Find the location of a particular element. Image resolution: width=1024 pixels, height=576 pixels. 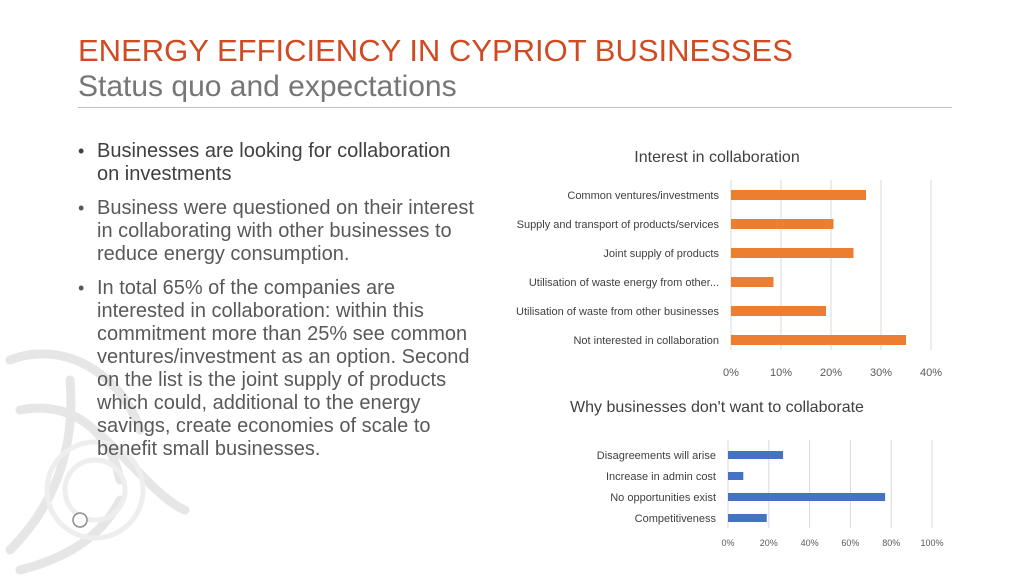

slide-subtitle: Status quo and expectations is located at coordinates (267, 86).